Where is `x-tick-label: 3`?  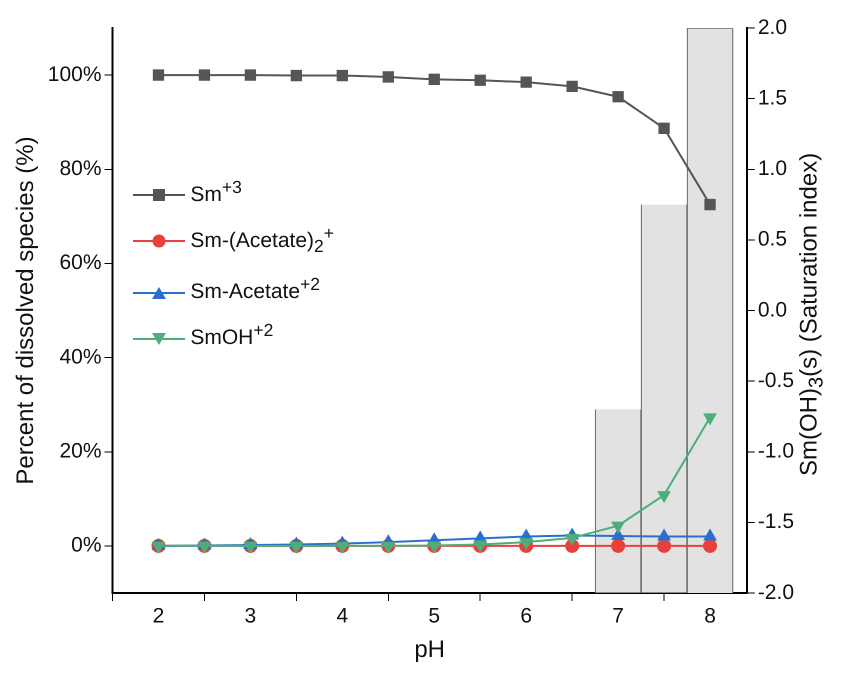
x-tick-label: 3 is located at coordinates (250, 616).